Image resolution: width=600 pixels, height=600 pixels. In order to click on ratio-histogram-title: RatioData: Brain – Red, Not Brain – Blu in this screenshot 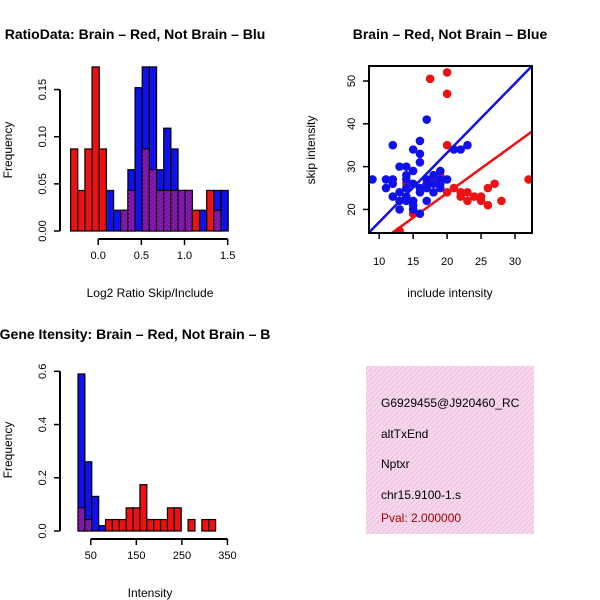, I will do `click(135, 34)`.